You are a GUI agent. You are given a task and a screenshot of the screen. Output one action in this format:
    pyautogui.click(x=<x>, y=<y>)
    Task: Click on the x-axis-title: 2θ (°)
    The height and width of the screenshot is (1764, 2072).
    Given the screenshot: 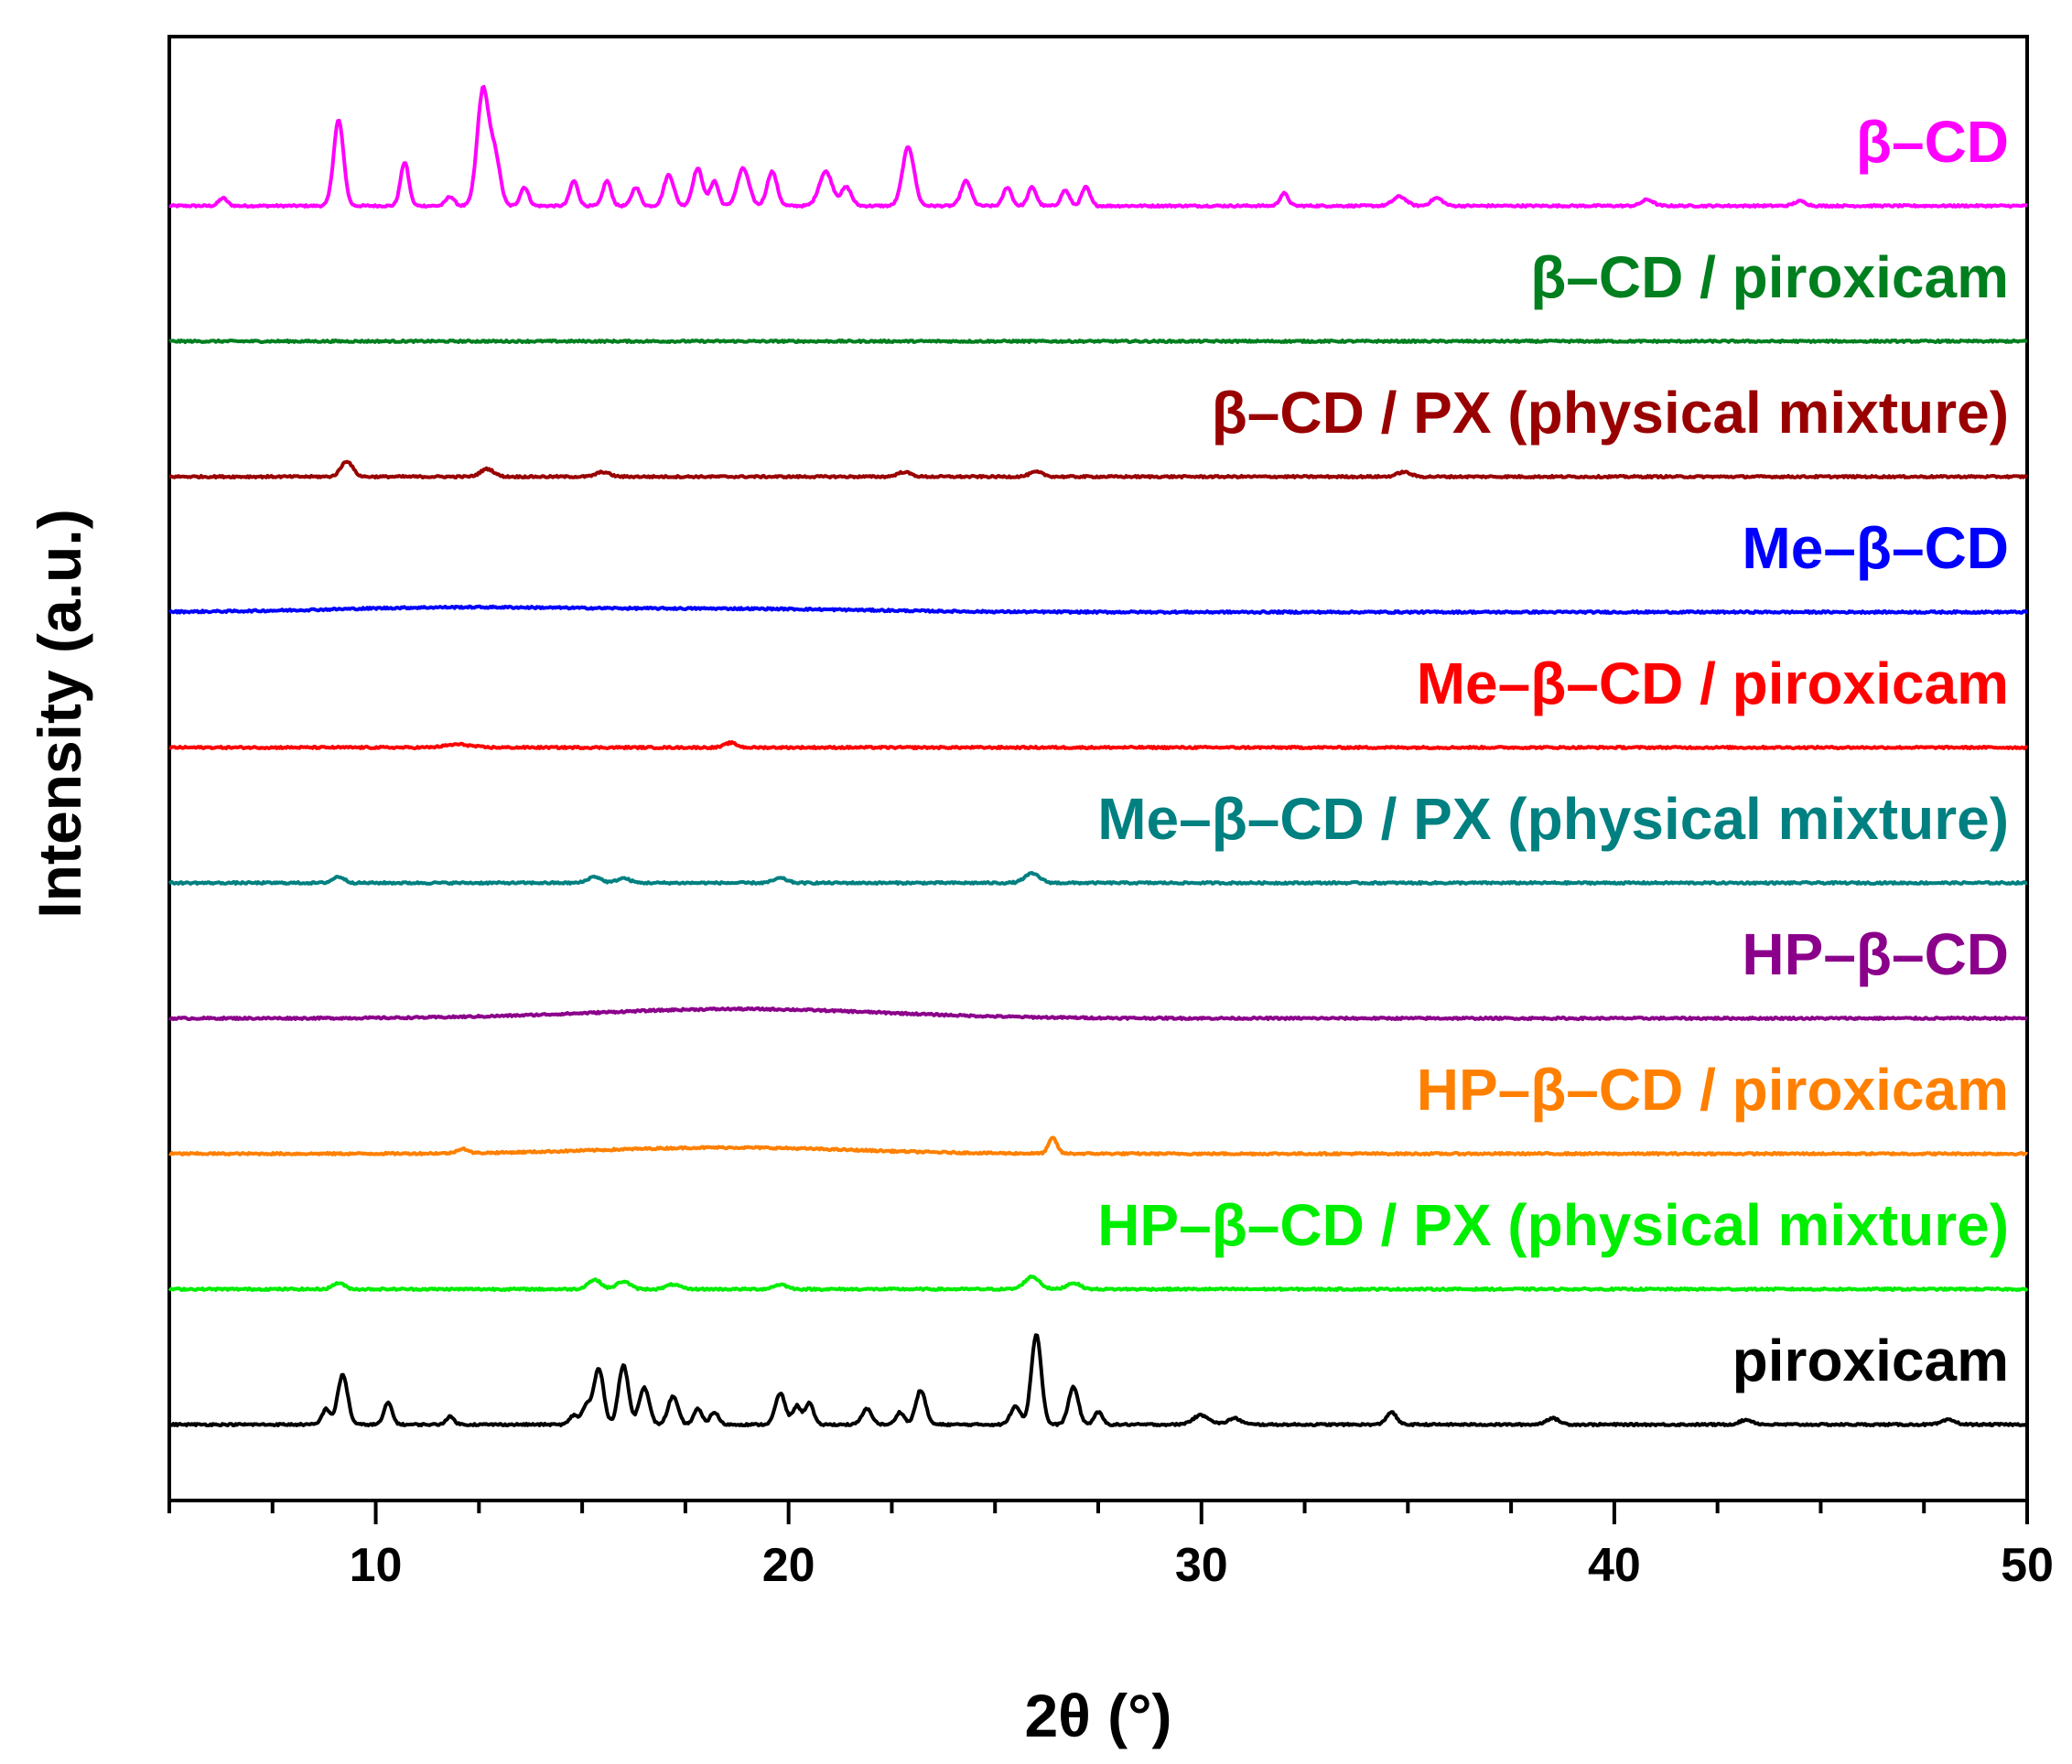 What is the action you would take?
    pyautogui.click(x=1097, y=1715)
    